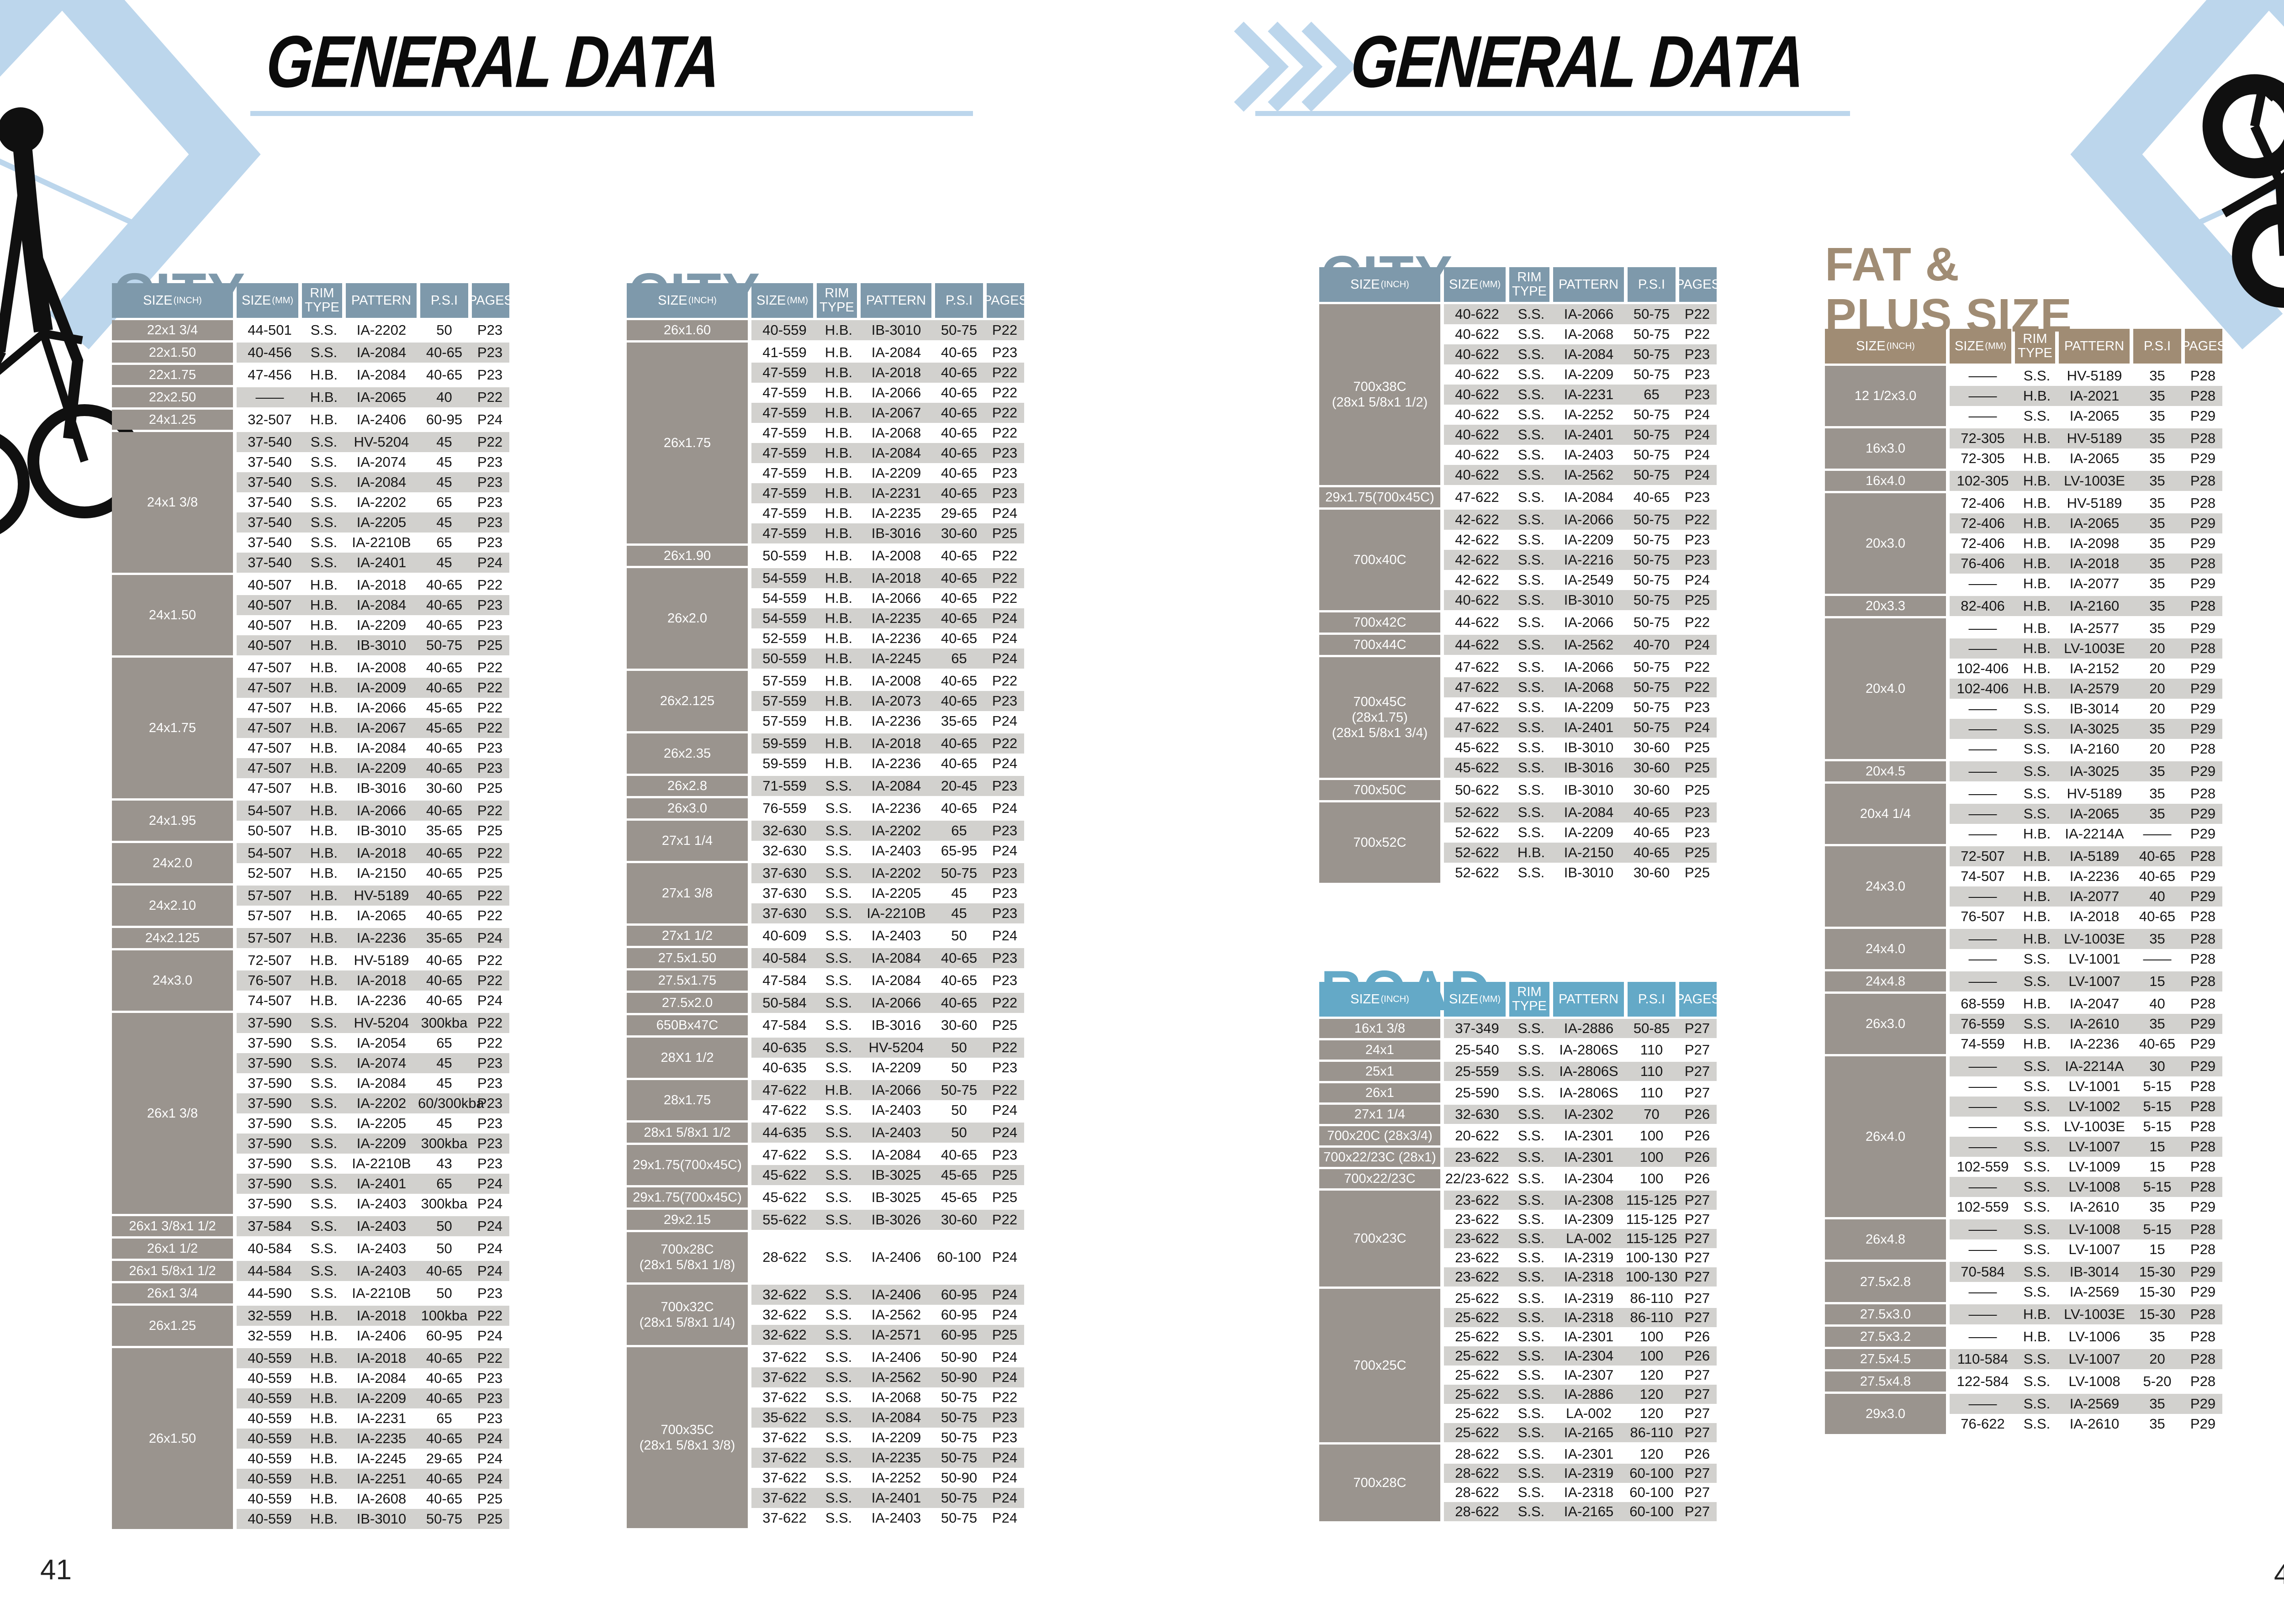  Describe the element at coordinates (1982, 481) in the screenshot. I see `size-mm: 102-305` at that location.